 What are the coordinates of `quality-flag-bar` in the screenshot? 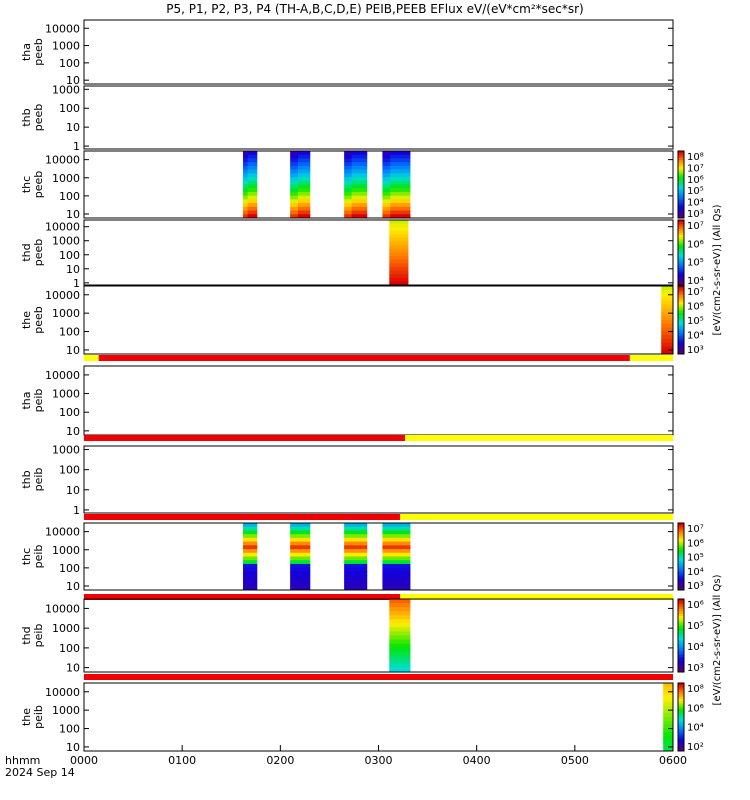 It's located at (378, 358).